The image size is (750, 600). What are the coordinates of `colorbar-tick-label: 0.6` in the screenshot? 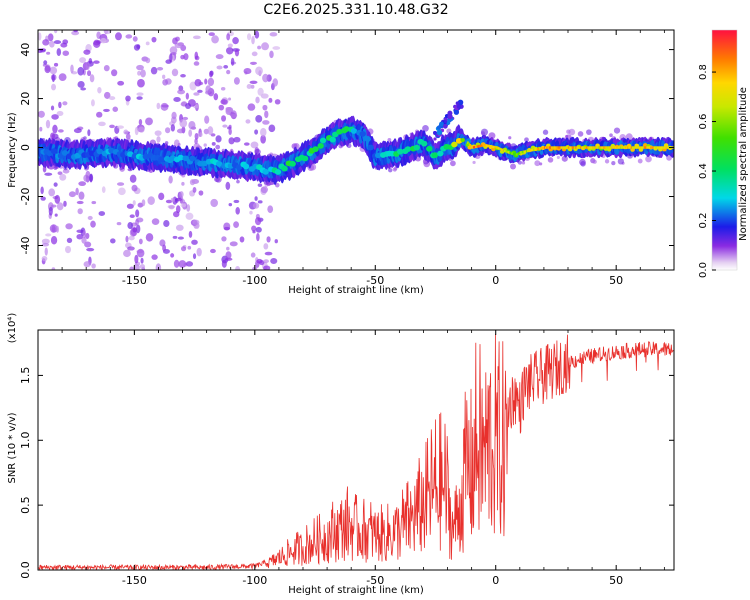 It's located at (703, 122).